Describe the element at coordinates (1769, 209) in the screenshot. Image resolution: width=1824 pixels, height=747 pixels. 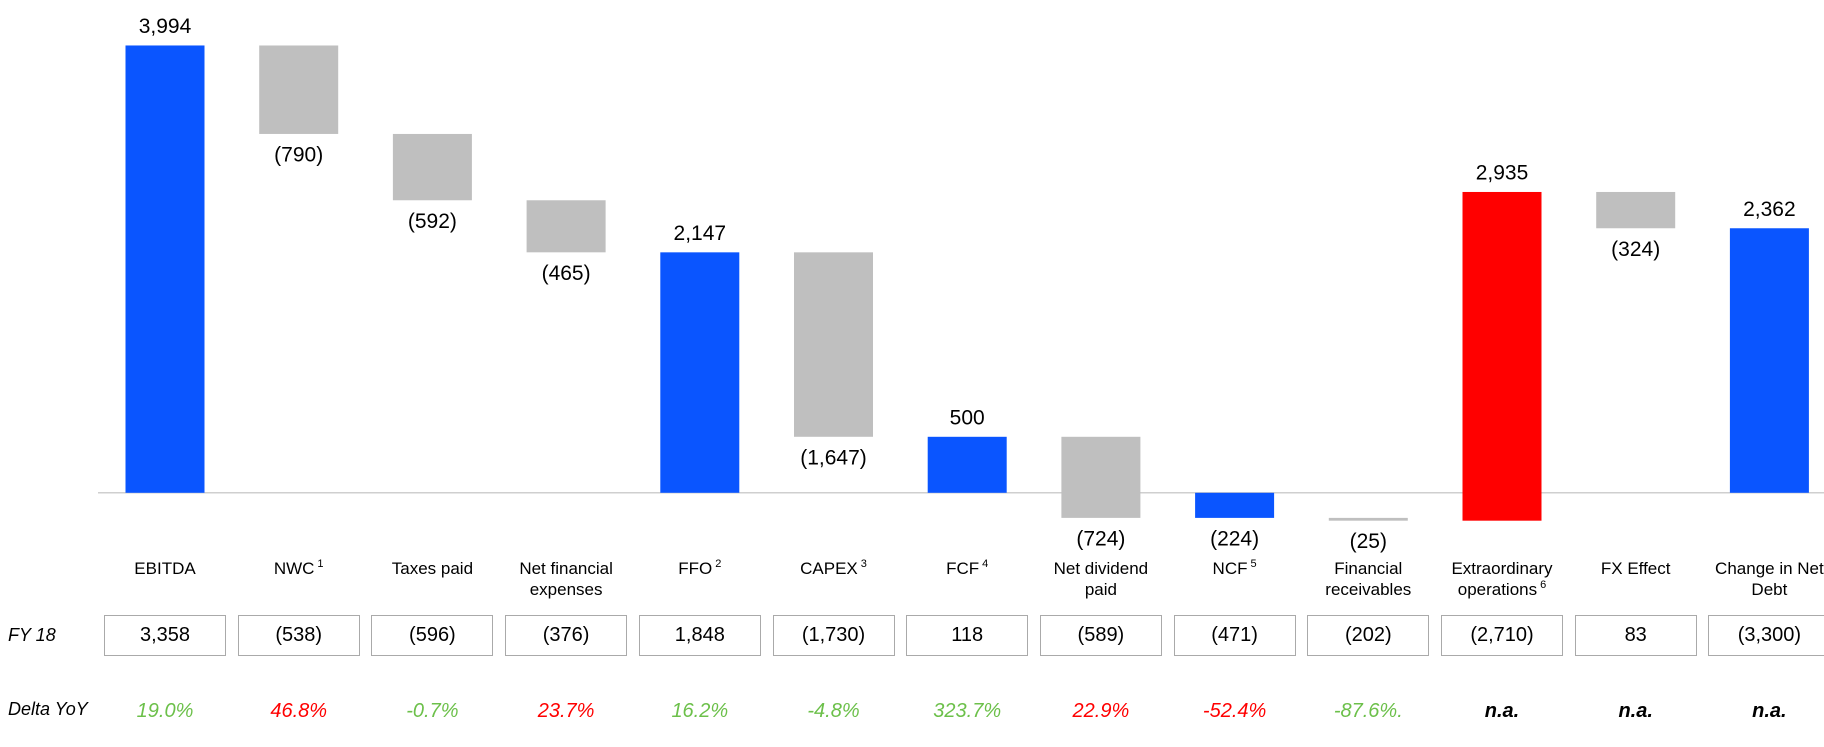
I see `value-label: 2,362` at that location.